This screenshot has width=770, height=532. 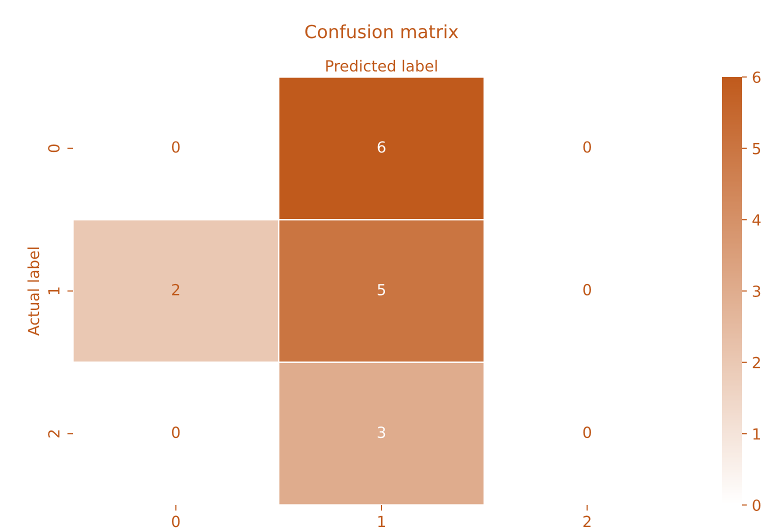 What do you see at coordinates (54, 148) in the screenshot?
I see `y-tick-label: 0` at bounding box center [54, 148].